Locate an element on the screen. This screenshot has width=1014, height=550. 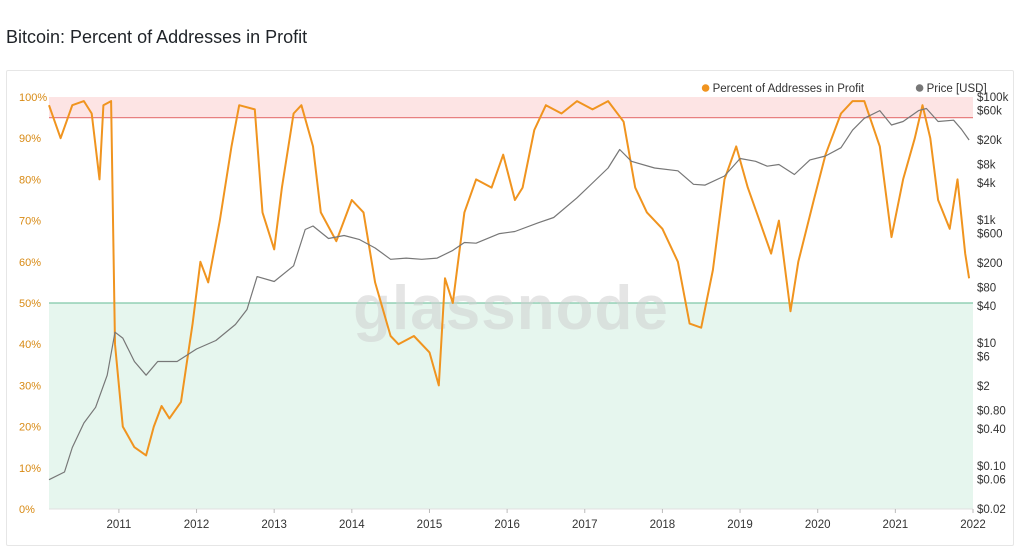
left-axis-tick-label: 20% is located at coordinates (30, 428).